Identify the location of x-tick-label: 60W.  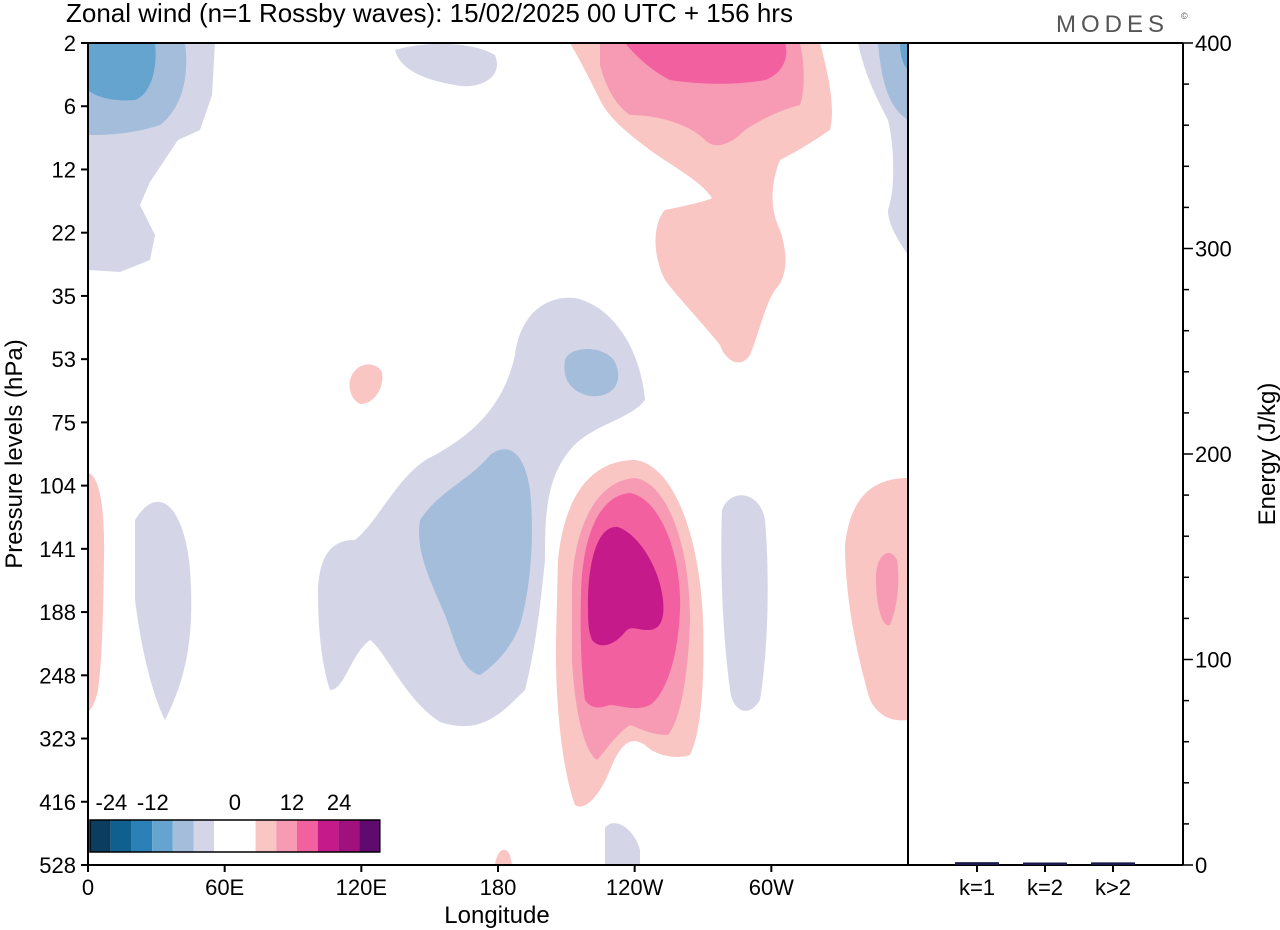
(771, 887).